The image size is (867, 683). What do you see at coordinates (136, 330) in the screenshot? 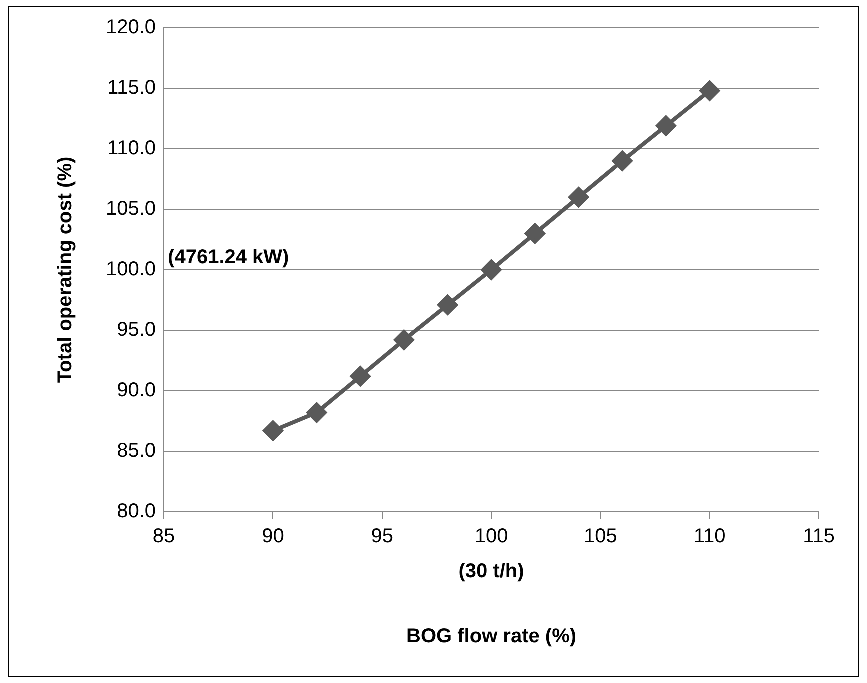
I see `y-tick-label: 95.0` at bounding box center [136, 330].